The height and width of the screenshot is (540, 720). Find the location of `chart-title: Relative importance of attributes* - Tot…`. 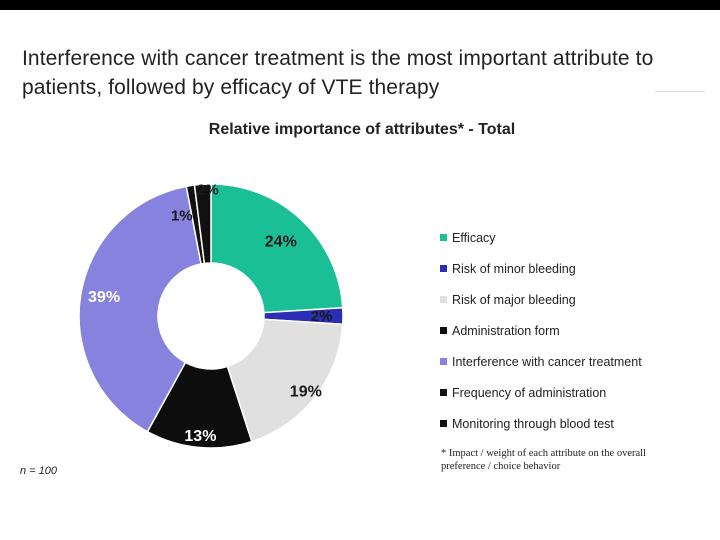

chart-title: Relative importance of attributes* - Tot… is located at coordinates (362, 129).